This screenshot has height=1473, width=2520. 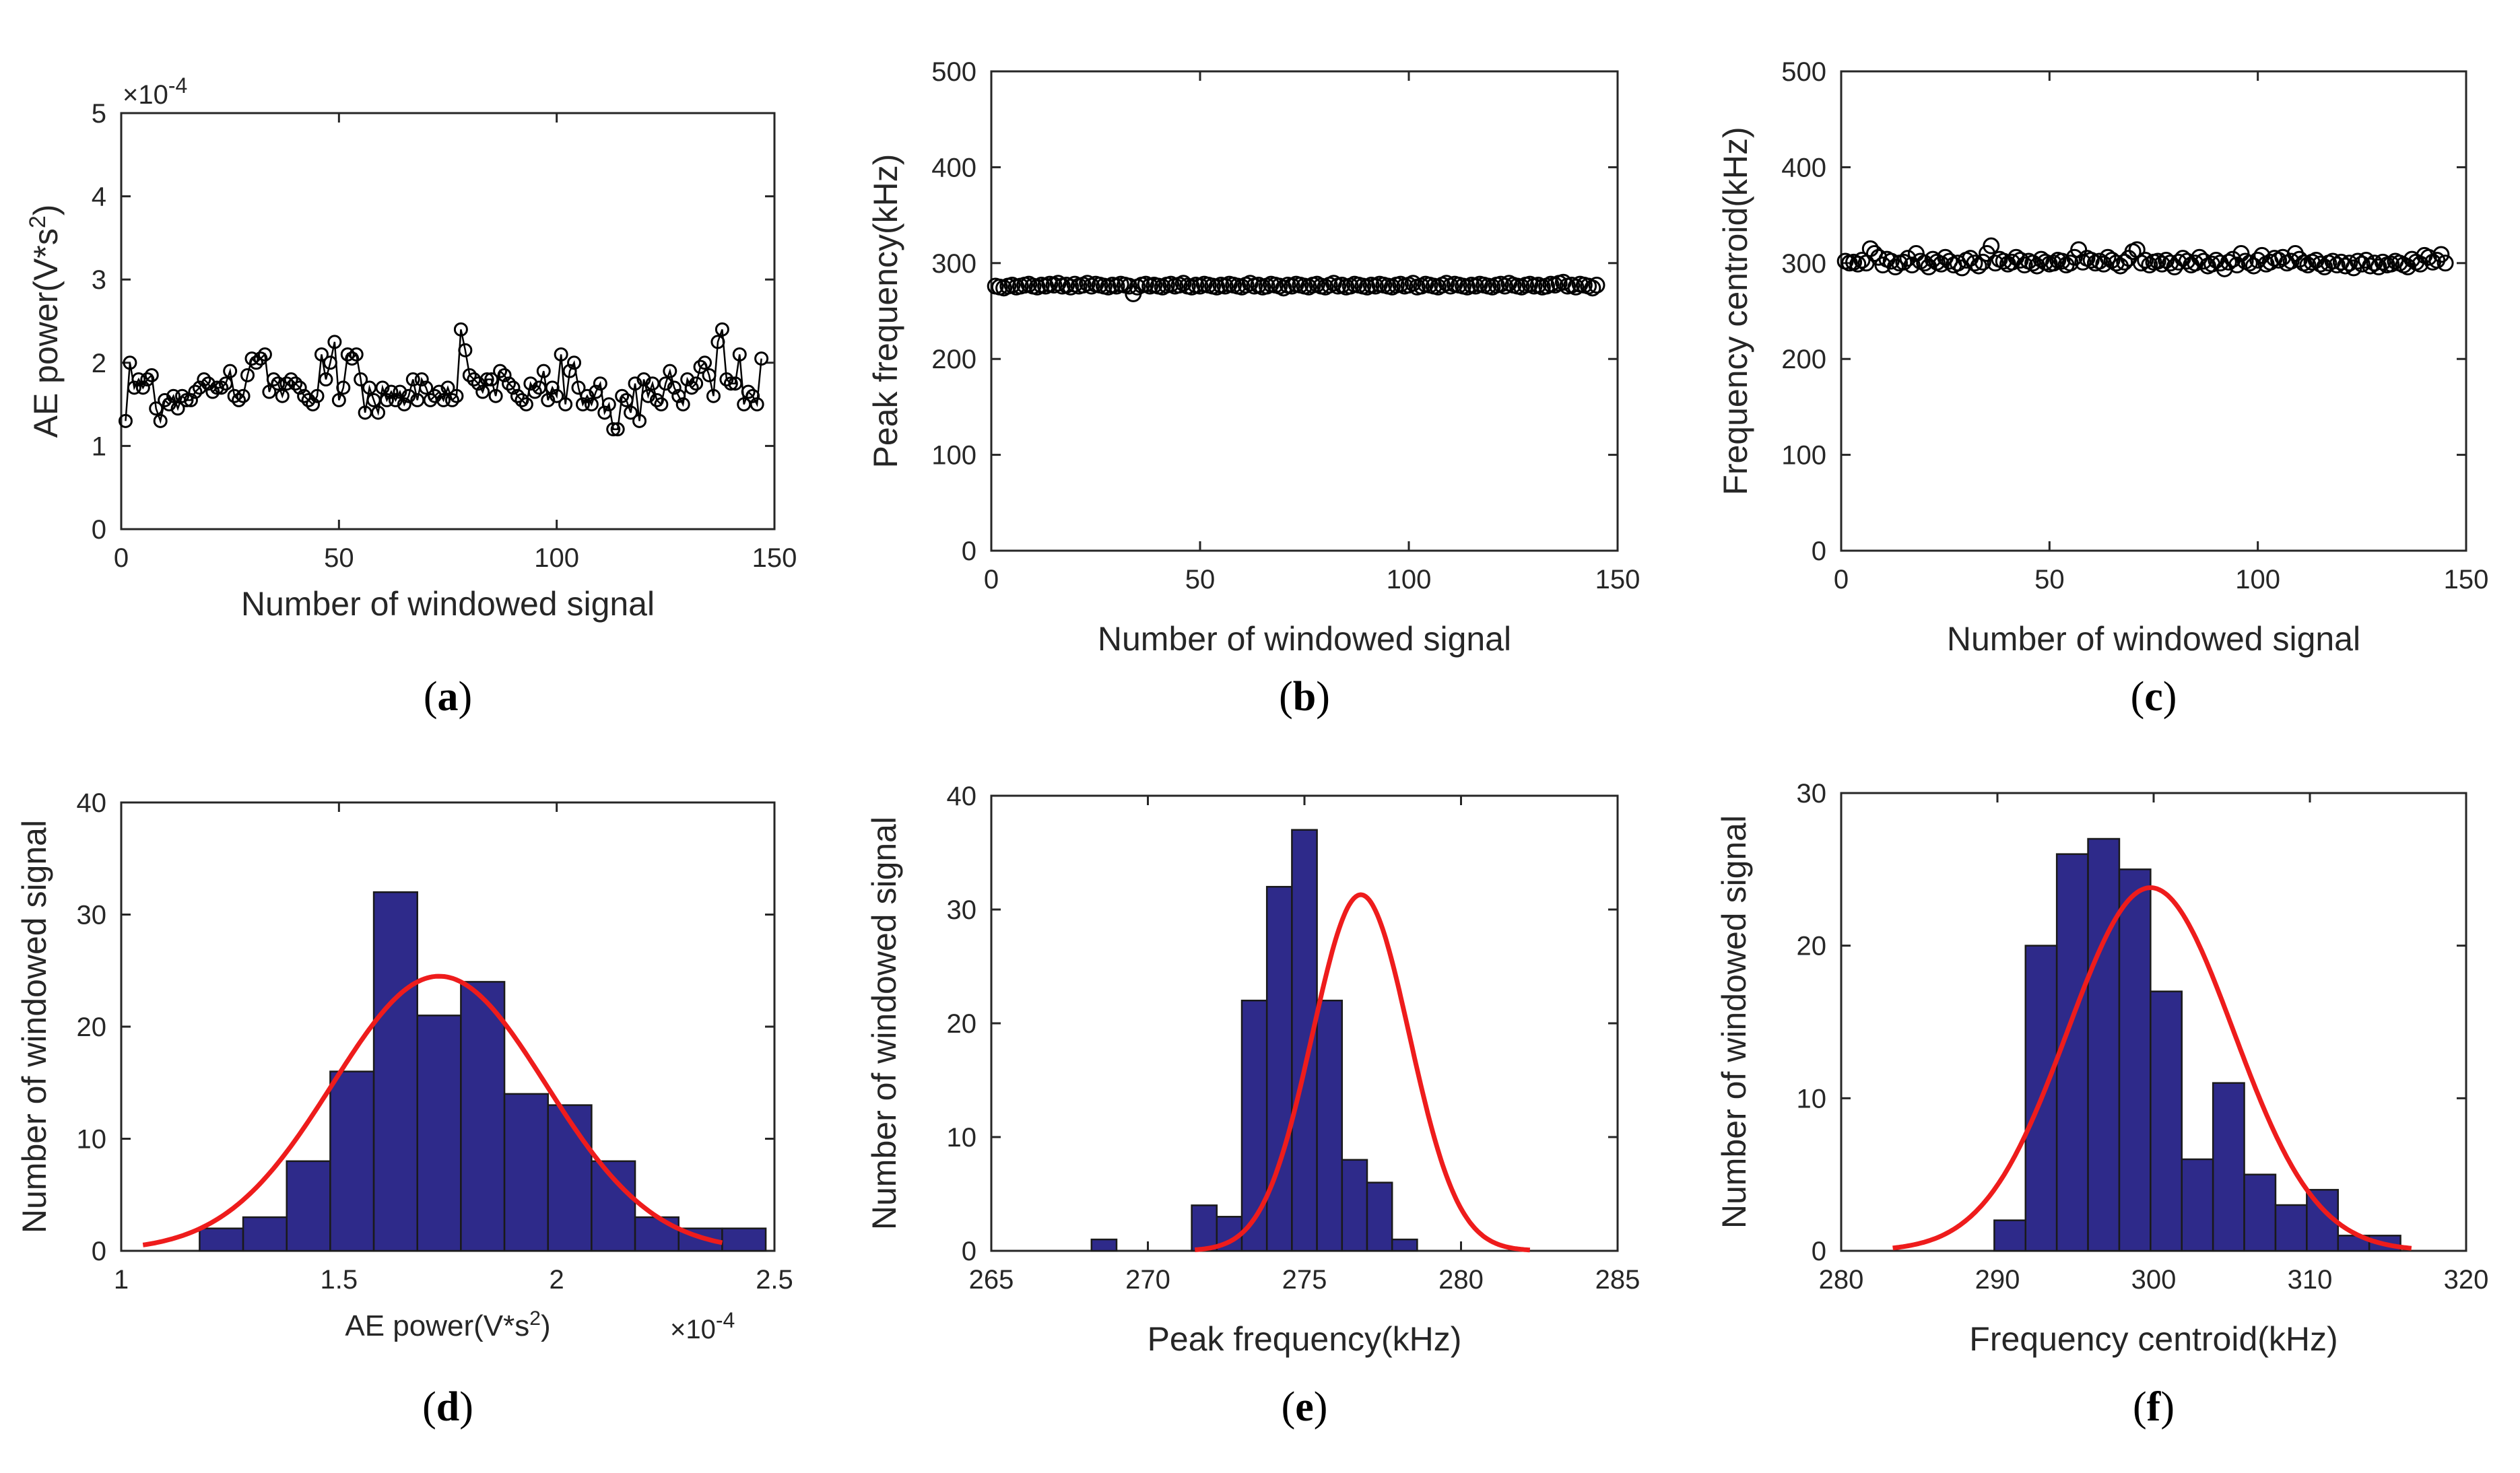 I want to click on x-tick-label: 285, so click(x=1618, y=1280).